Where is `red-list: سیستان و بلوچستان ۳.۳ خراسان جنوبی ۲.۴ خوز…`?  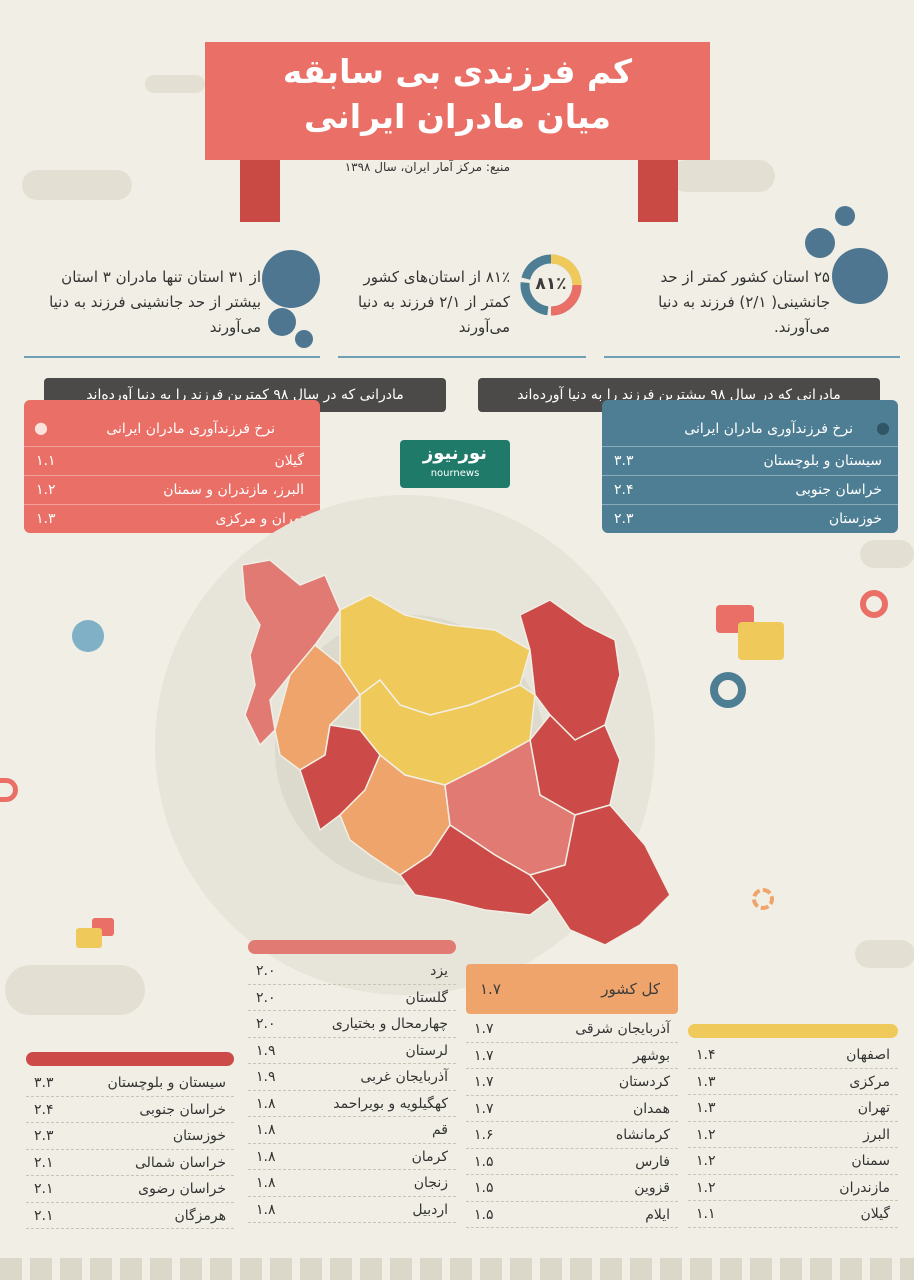
red-list: سیستان و بلوچستان ۳.۳ خراسان جنوبی ۲.۴ خوز… is located at coordinates (130, 1149).